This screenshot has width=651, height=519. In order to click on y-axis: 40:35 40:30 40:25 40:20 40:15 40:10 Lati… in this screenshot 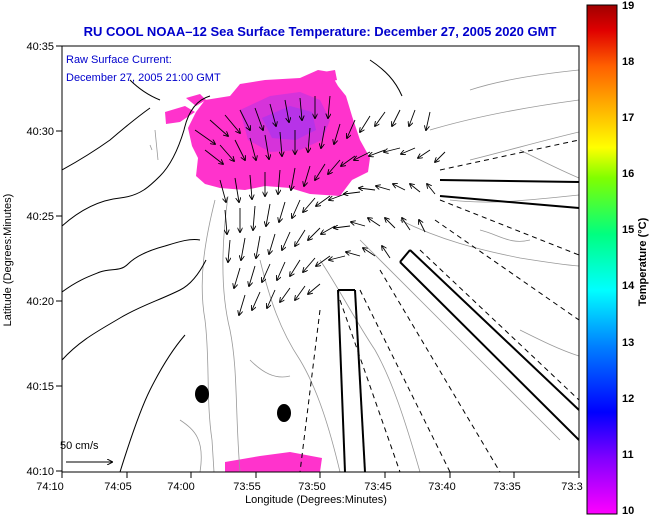, I will do `click(32, 259)`.